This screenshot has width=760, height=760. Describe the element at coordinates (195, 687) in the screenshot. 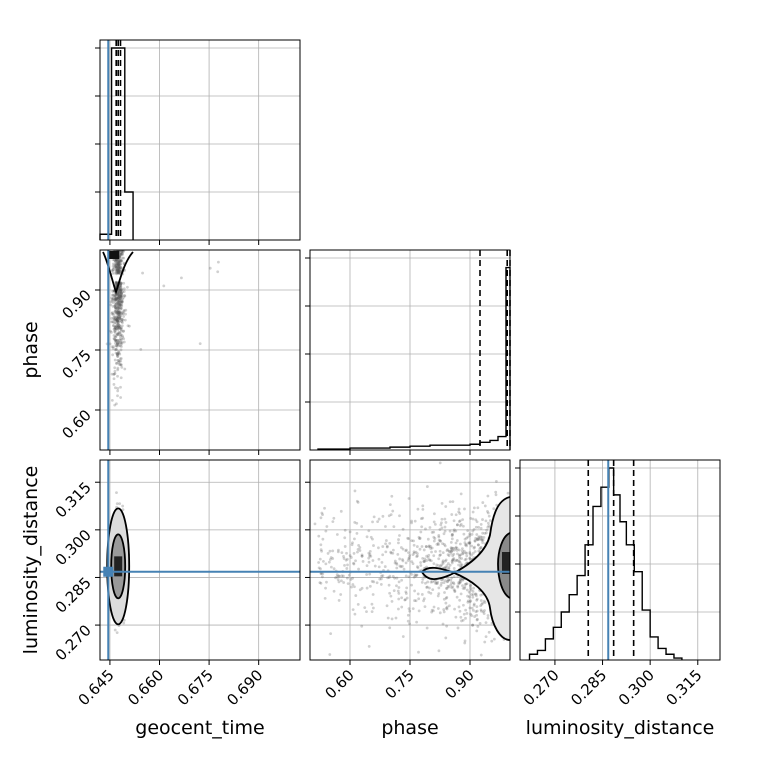

I see `x-tick-label-geocent_time: 0.675` at that location.